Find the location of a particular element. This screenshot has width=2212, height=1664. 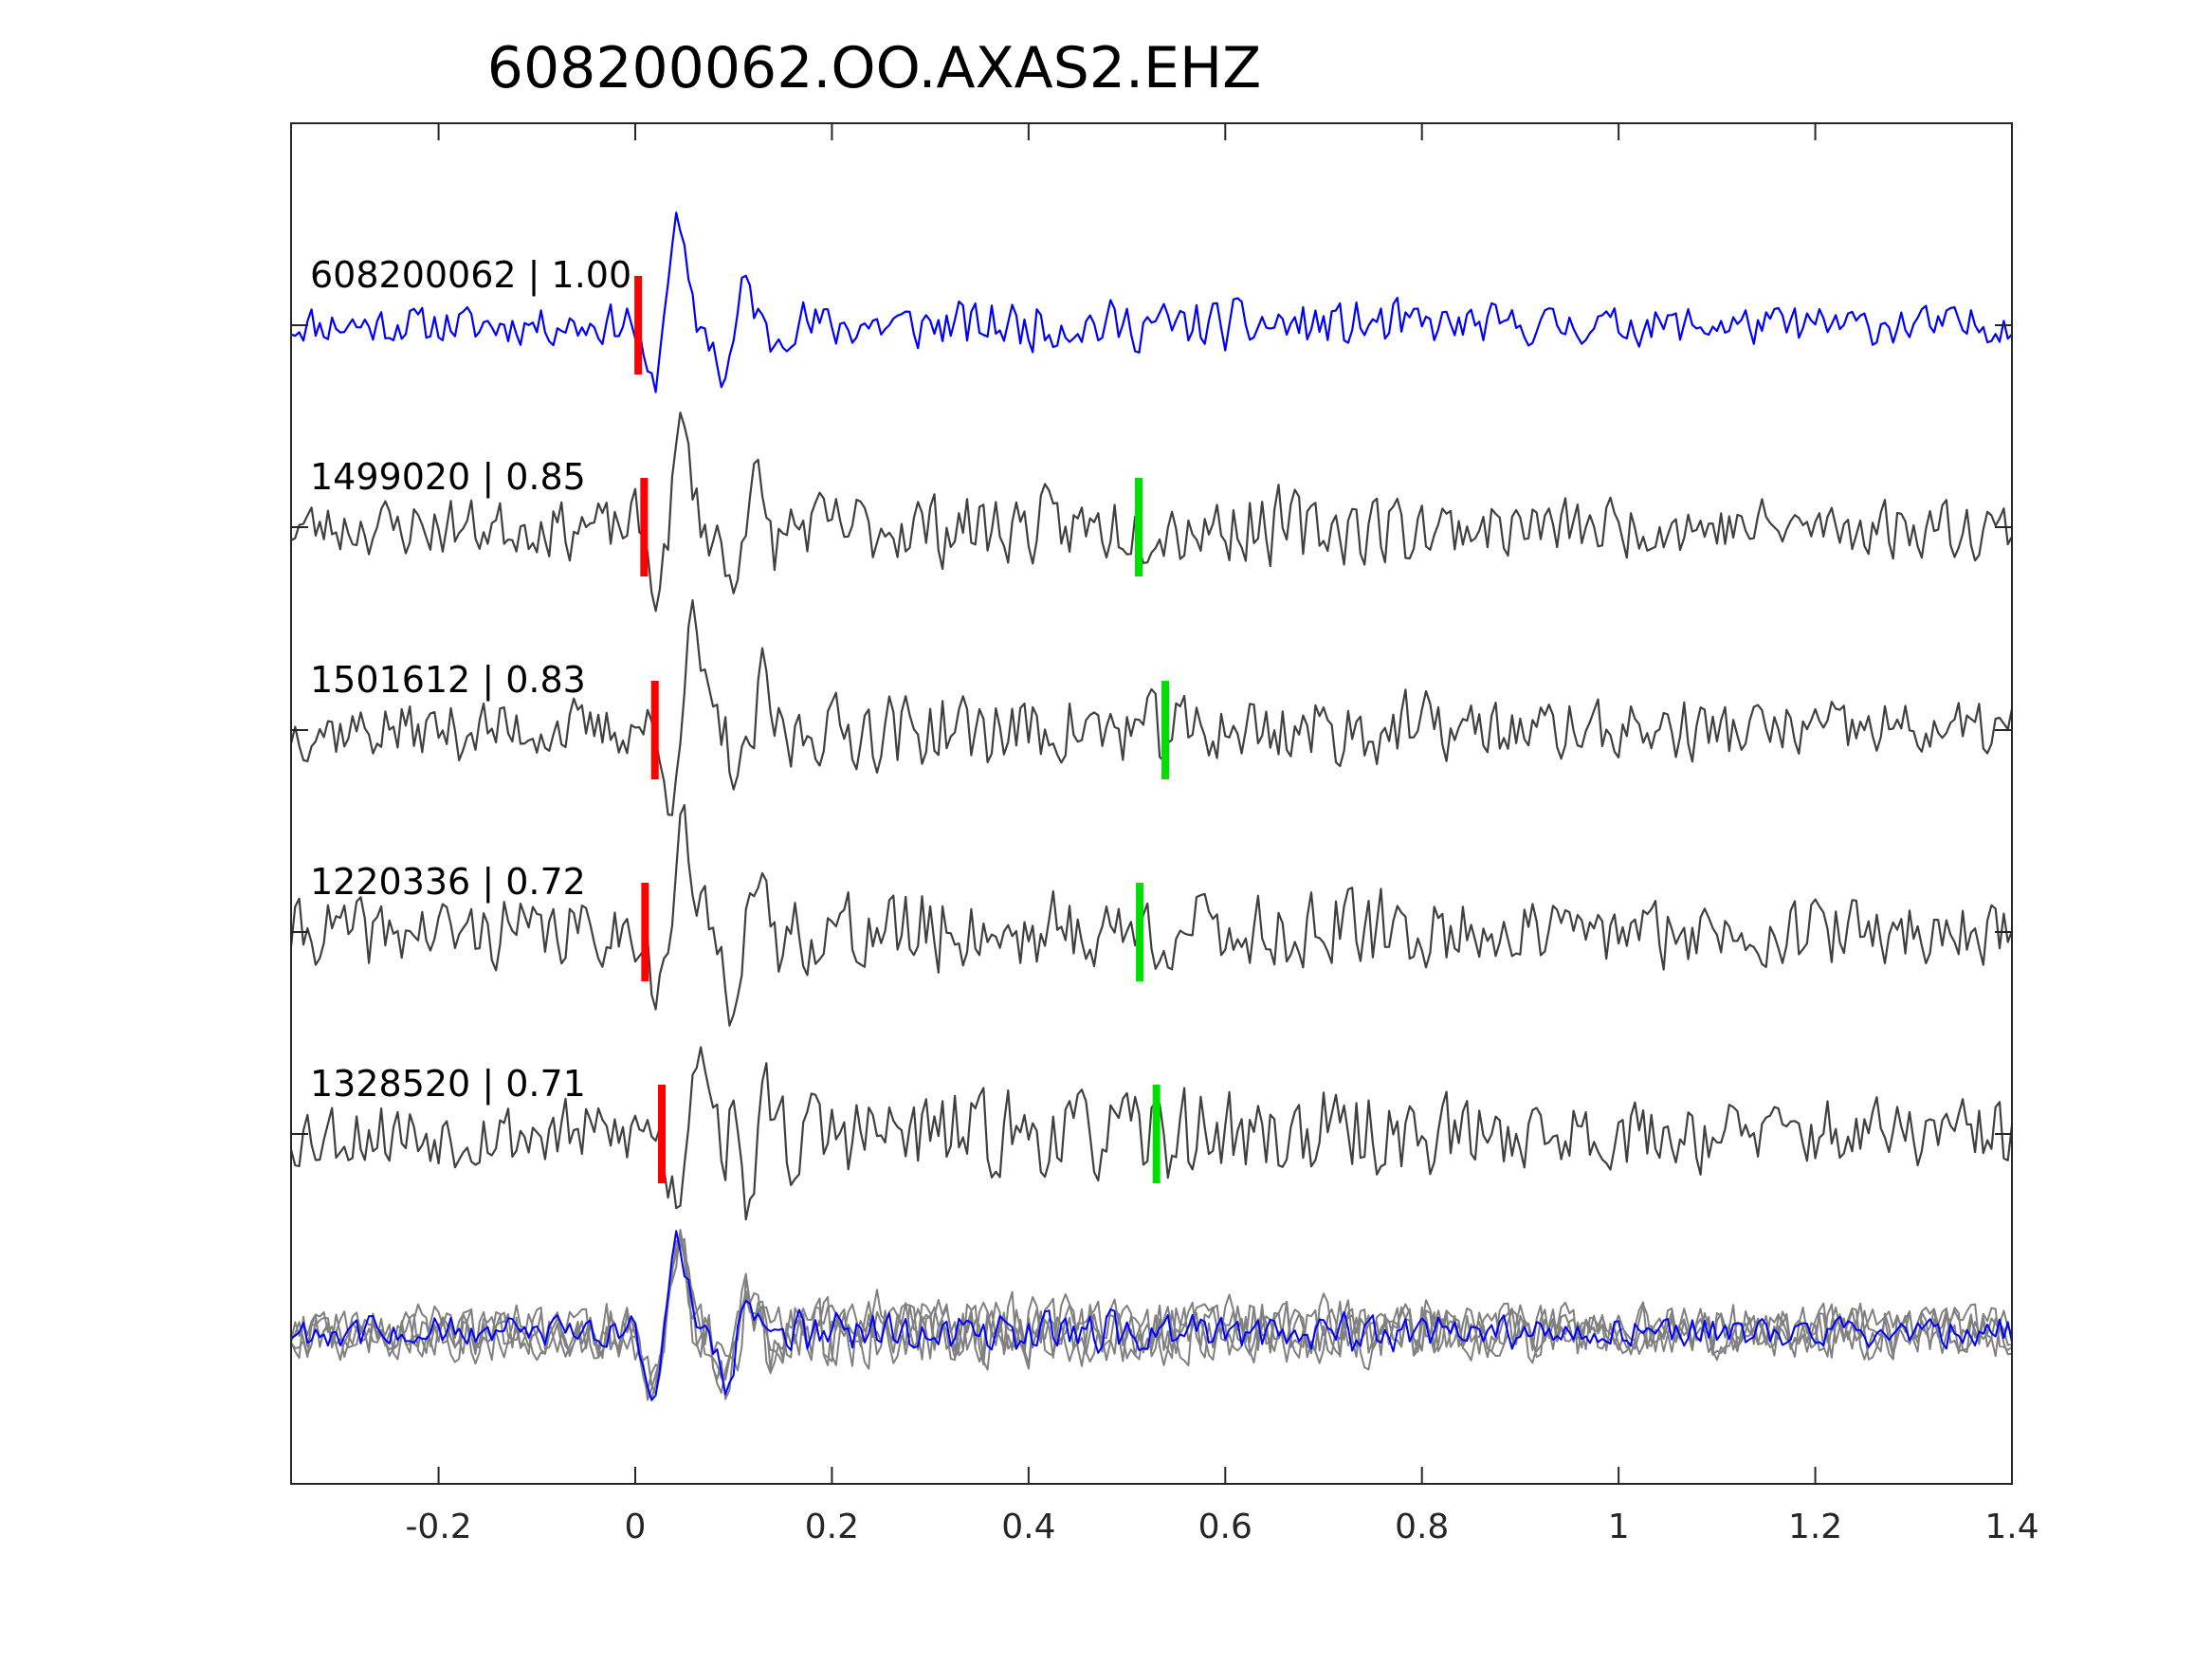

trace-label-1220336: 1220336 | 0.72 is located at coordinates (448, 882).